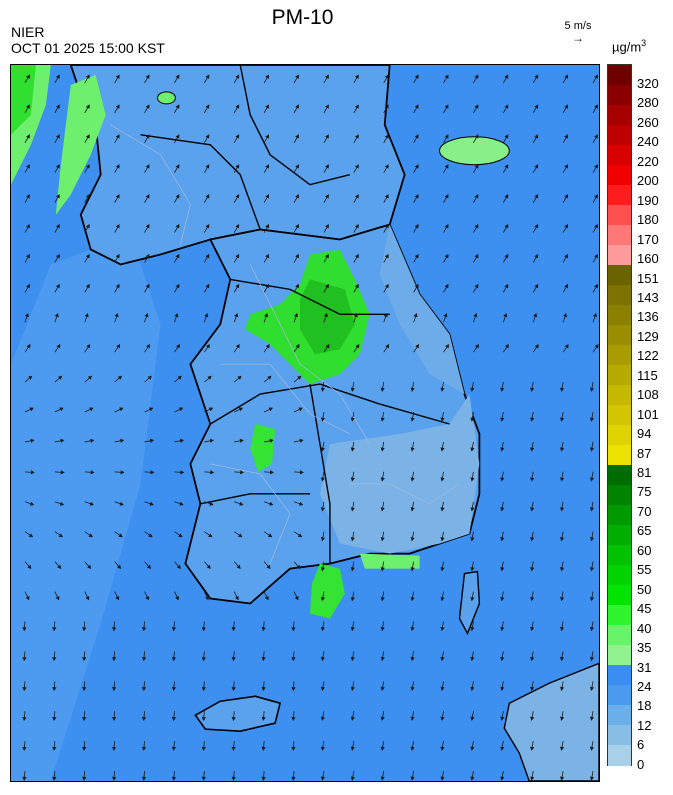  What do you see at coordinates (469, 603) in the screenshot?
I see `east-island` at bounding box center [469, 603].